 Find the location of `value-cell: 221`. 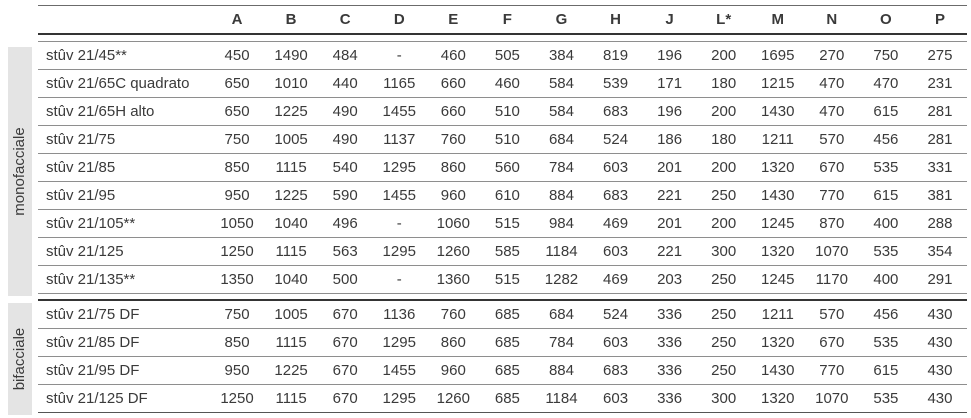

value-cell: 221 is located at coordinates (670, 195).